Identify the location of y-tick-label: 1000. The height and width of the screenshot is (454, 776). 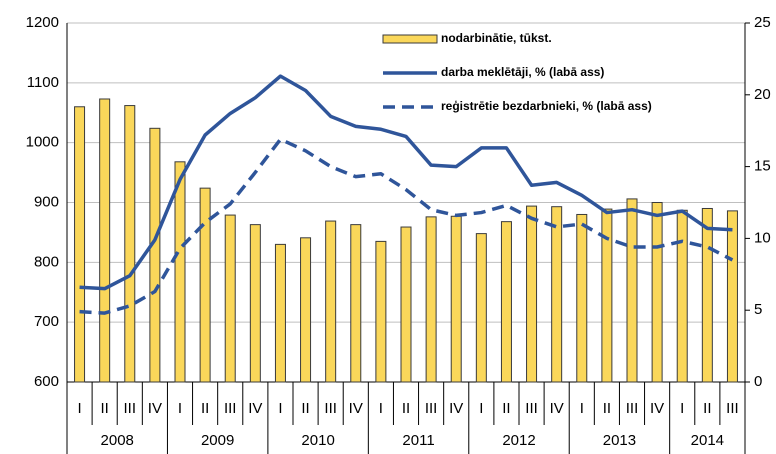
(42, 142).